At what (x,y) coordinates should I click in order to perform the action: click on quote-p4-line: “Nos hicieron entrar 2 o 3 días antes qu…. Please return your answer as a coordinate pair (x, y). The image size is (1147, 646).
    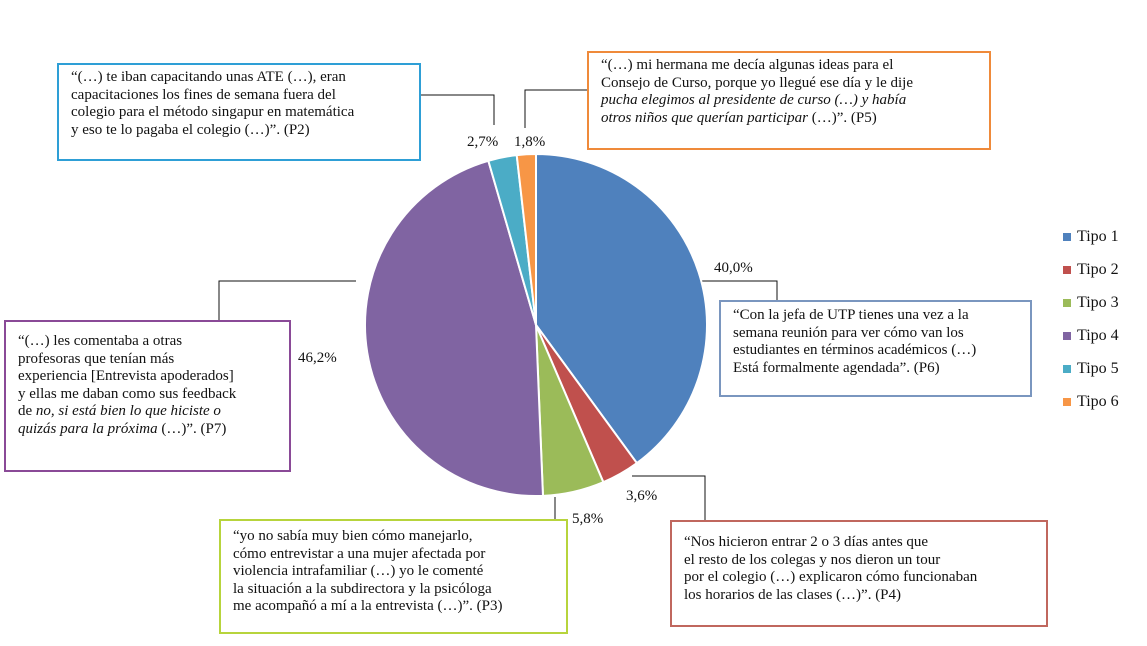
    Looking at the image, I should click on (806, 542).